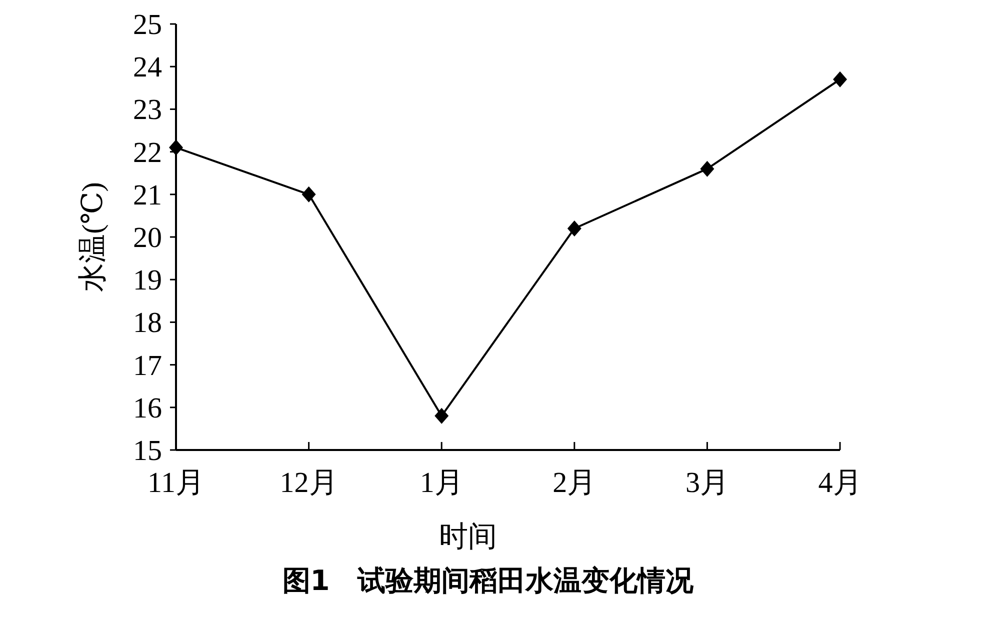 The height and width of the screenshot is (644, 1000). What do you see at coordinates (309, 483) in the screenshot?
I see `x-tick-label: 12月` at bounding box center [309, 483].